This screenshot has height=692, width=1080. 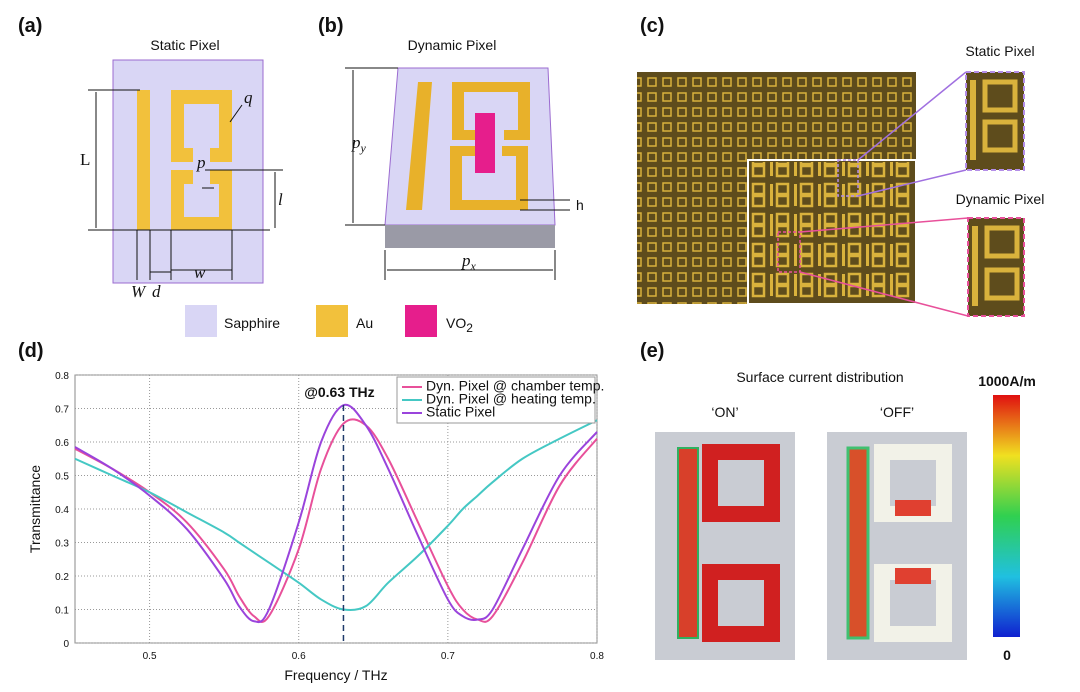 I want to click on panel-label: (c), so click(x=652, y=26).